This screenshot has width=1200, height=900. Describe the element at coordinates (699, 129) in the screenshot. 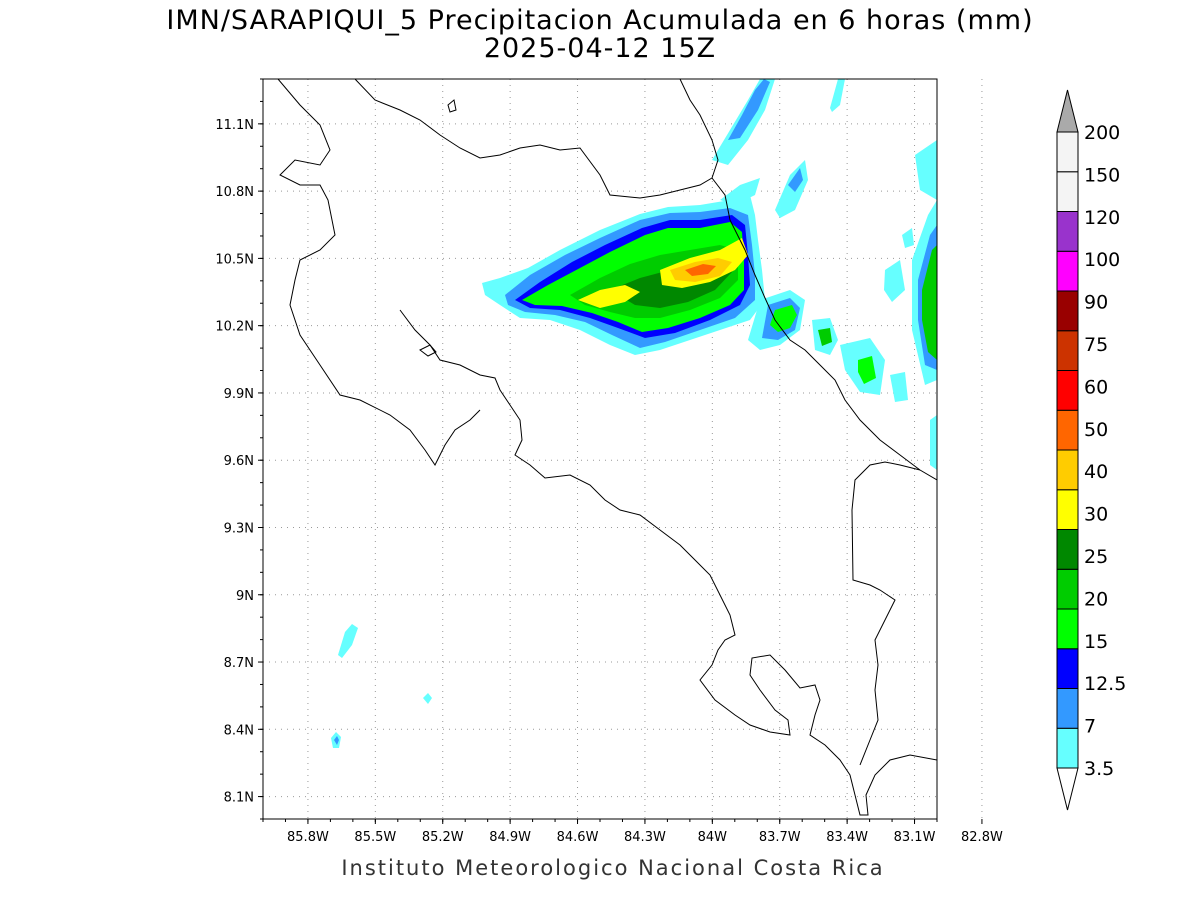

I see `san-juan-river` at that location.